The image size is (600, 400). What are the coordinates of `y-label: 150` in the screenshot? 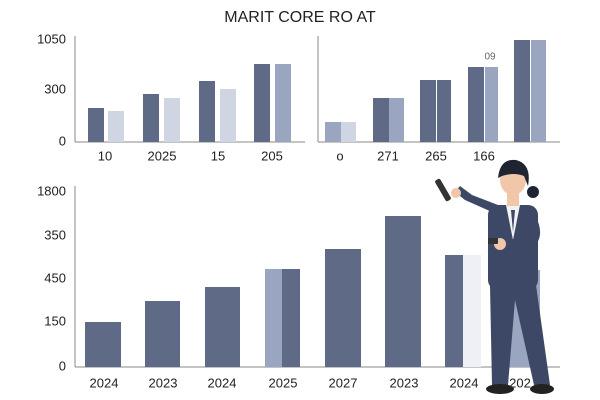 It's located at (55, 320).